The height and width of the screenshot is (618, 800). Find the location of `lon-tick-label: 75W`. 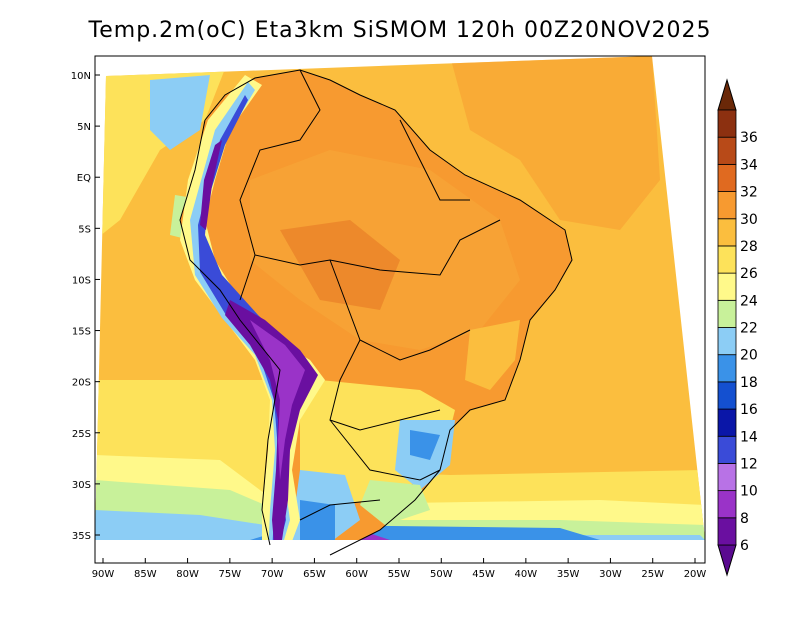

lon-tick-label: 75W is located at coordinates (230, 574).